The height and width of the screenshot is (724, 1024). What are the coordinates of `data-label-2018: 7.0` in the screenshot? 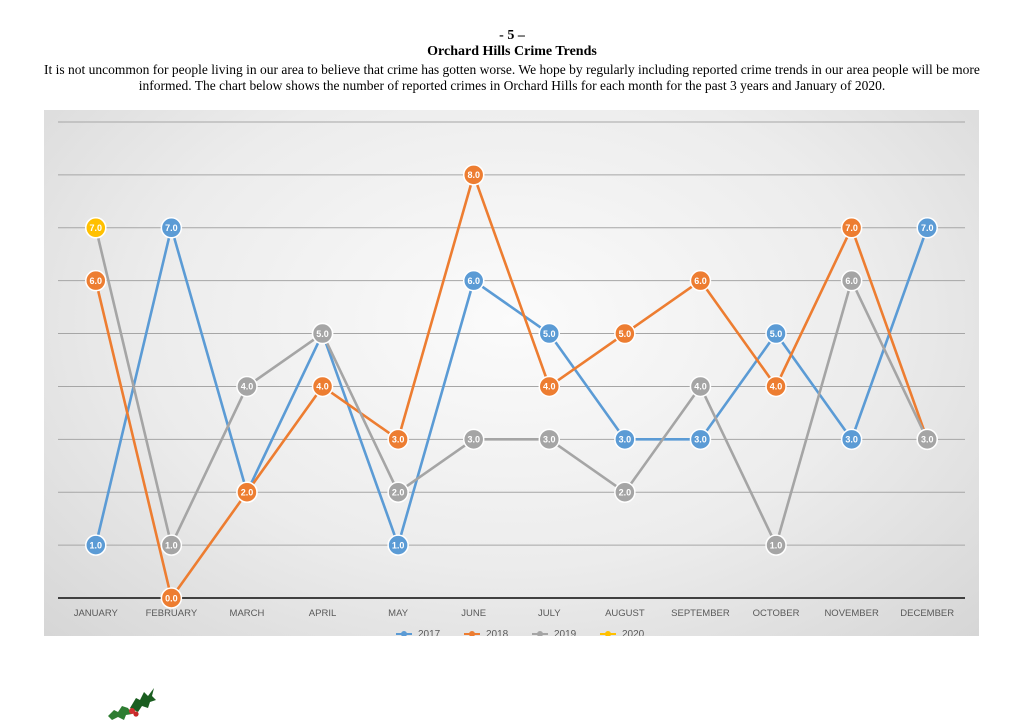 It's located at (851, 228).